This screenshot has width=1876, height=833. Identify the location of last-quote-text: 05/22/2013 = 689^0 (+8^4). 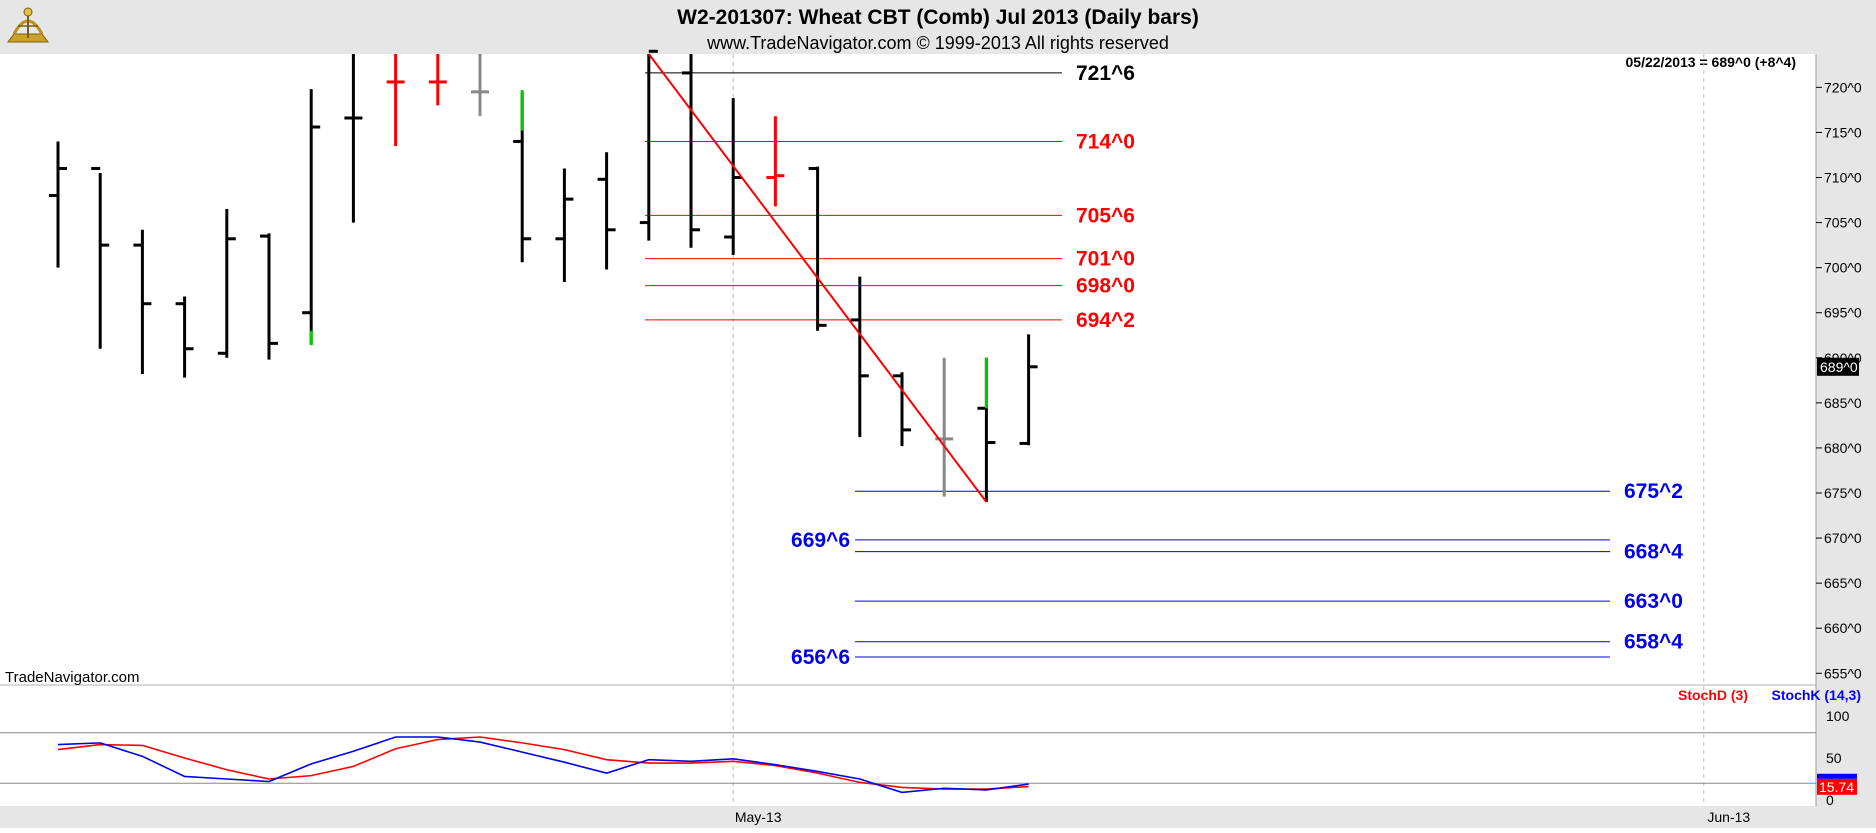
(1711, 62).